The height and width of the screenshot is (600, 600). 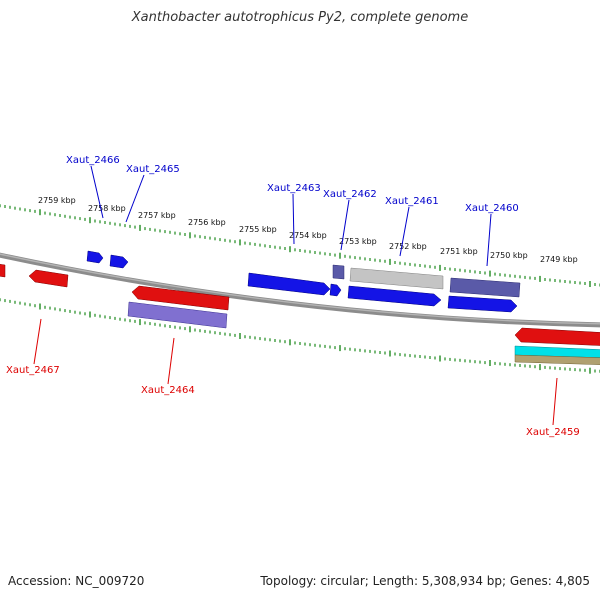 I want to click on gene-arrow-xaut-2462-small, so click(x=335, y=290).